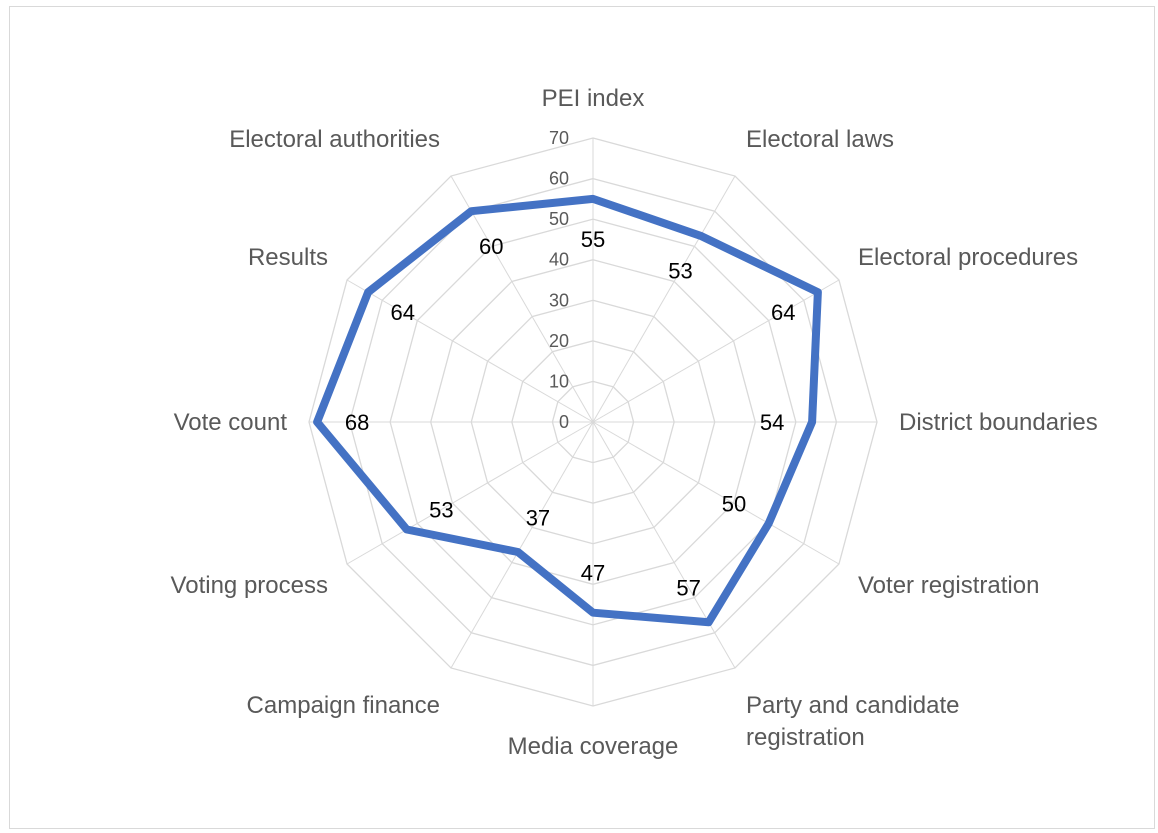 This screenshot has height=833, width=1158. Describe the element at coordinates (593, 98) in the screenshot. I see `category-label: PEI index` at that location.